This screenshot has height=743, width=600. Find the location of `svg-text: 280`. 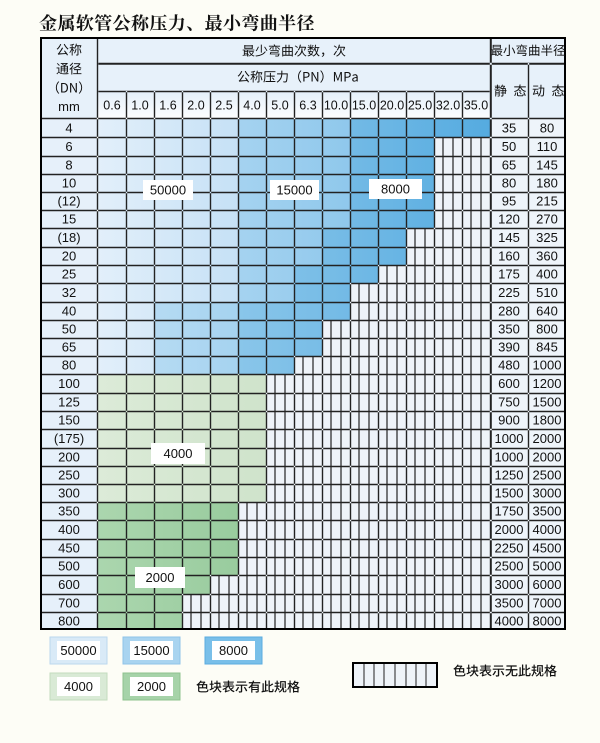

svg-text: 280 is located at coordinates (509, 311).